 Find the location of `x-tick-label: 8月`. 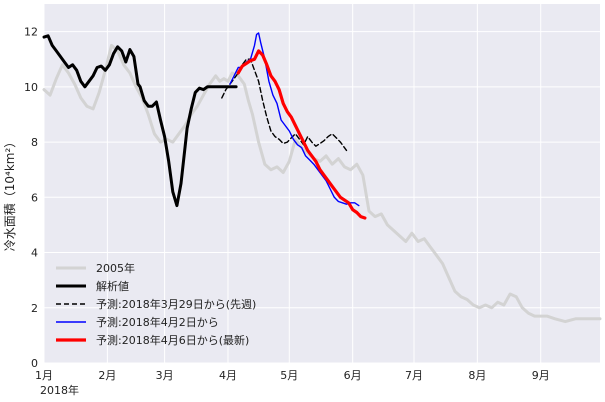

x-tick-label: 8月 is located at coordinates (477, 375).